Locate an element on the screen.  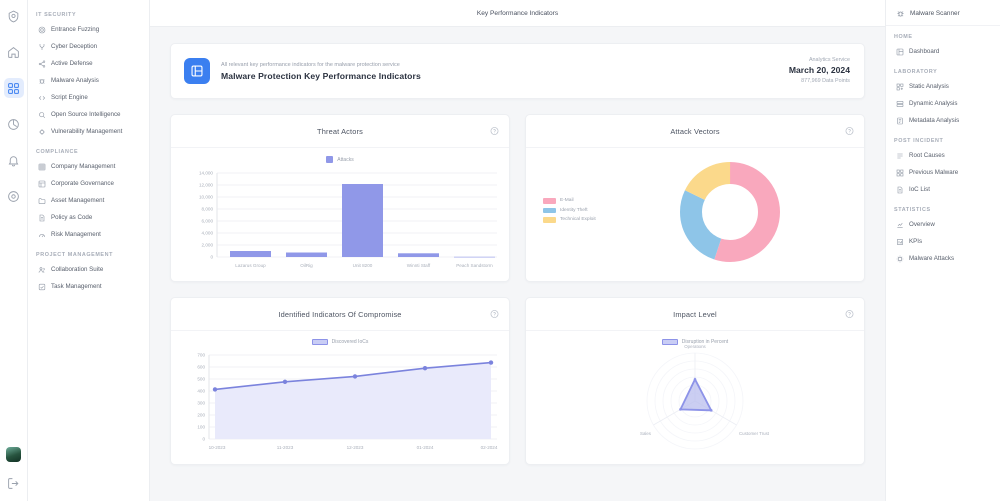
sidebar-item-malware-attacks: Malware Attacks is located at coordinates (943, 258).